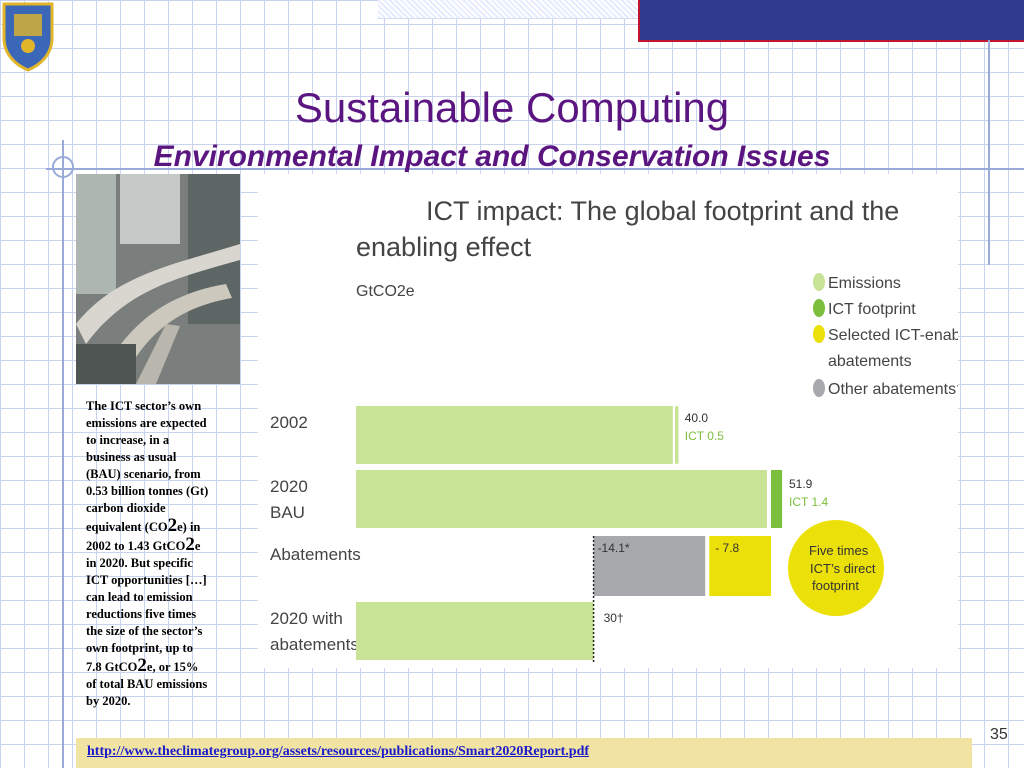 The height and width of the screenshot is (768, 1024). Describe the element at coordinates (143, 474) in the screenshot. I see `caption-line: (BAU) scenario, from` at that location.